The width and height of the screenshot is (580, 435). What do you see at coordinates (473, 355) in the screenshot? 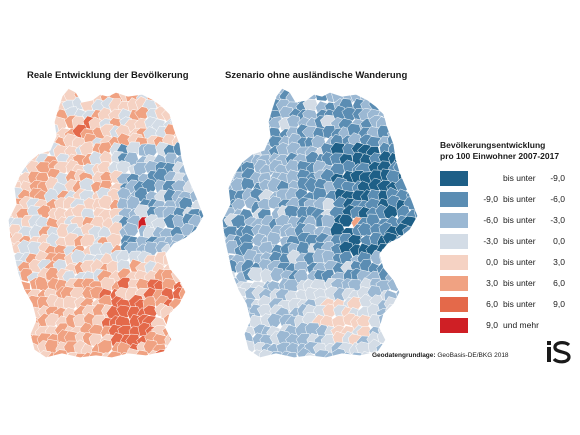
I see `source-value: GeoBasis-DE/BKG 2018` at bounding box center [473, 355].